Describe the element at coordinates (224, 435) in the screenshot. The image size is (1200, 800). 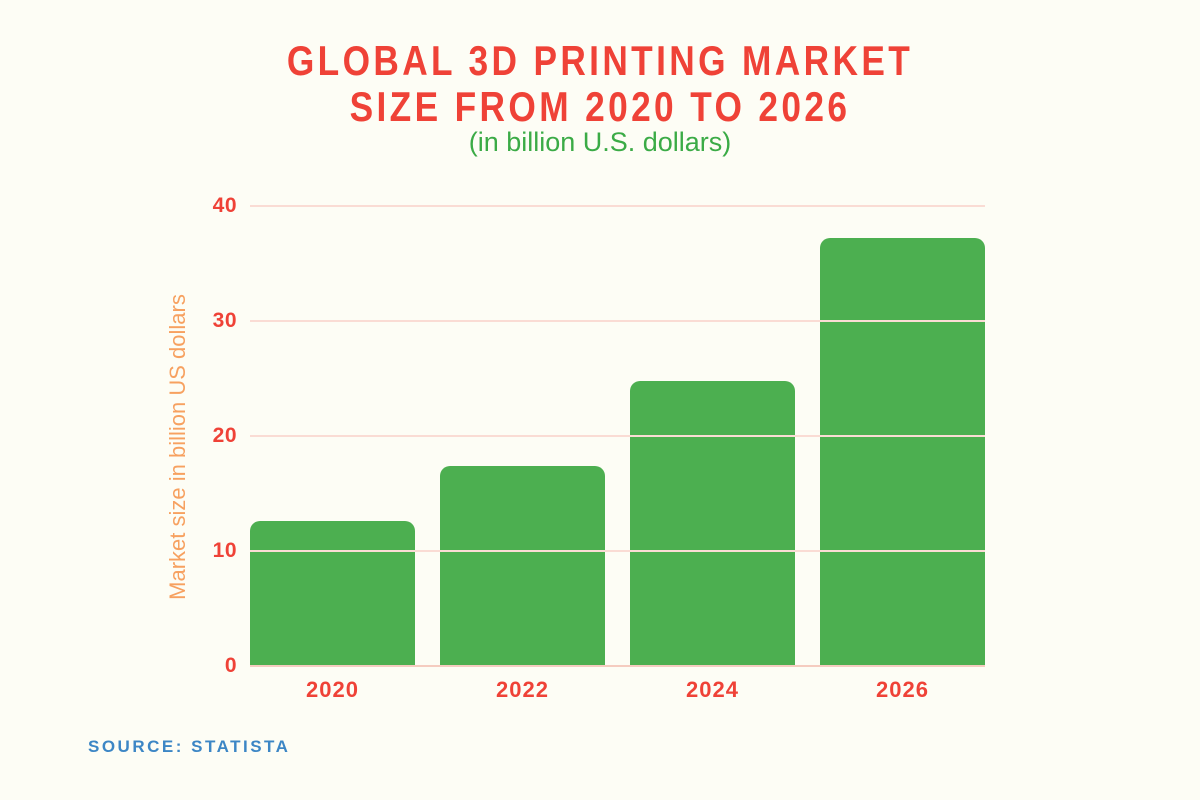
I see `y-tick-label-20: 20` at that location.